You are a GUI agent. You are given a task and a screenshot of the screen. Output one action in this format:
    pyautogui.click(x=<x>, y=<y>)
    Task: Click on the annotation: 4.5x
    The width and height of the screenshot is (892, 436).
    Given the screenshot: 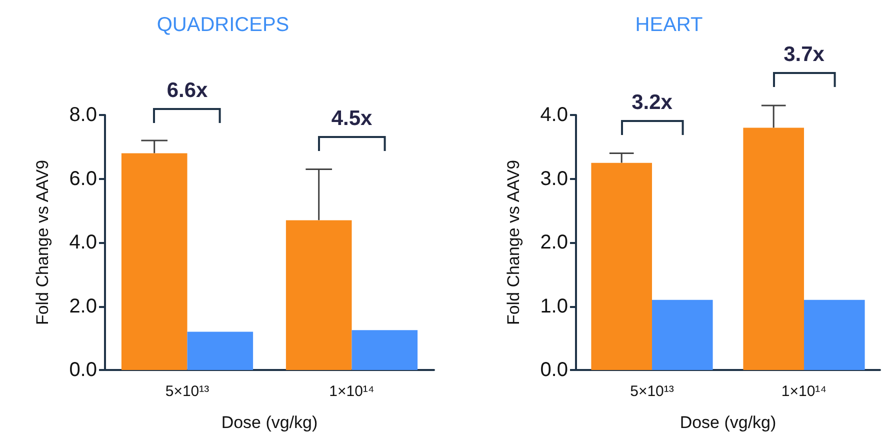 What is the action you would take?
    pyautogui.click(x=351, y=119)
    